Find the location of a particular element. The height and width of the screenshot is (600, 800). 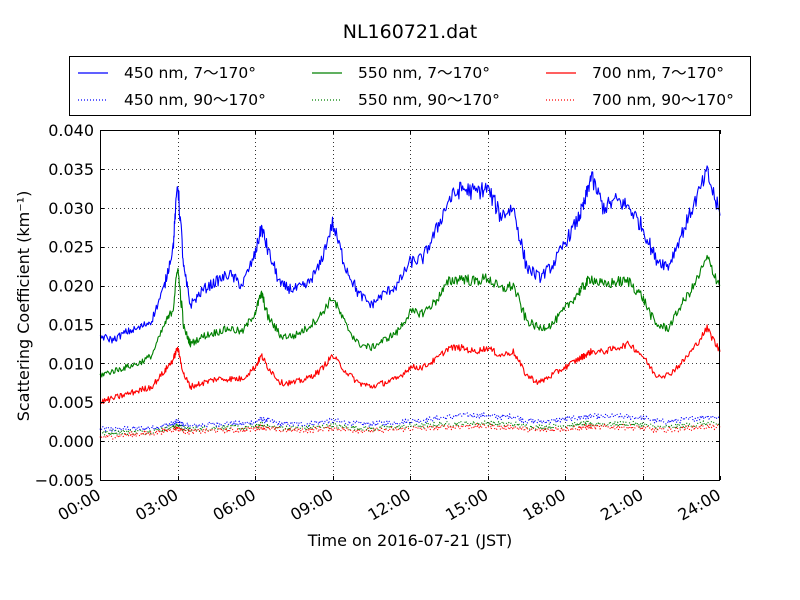

x-tick-label: 09:00 is located at coordinates (311, 505).